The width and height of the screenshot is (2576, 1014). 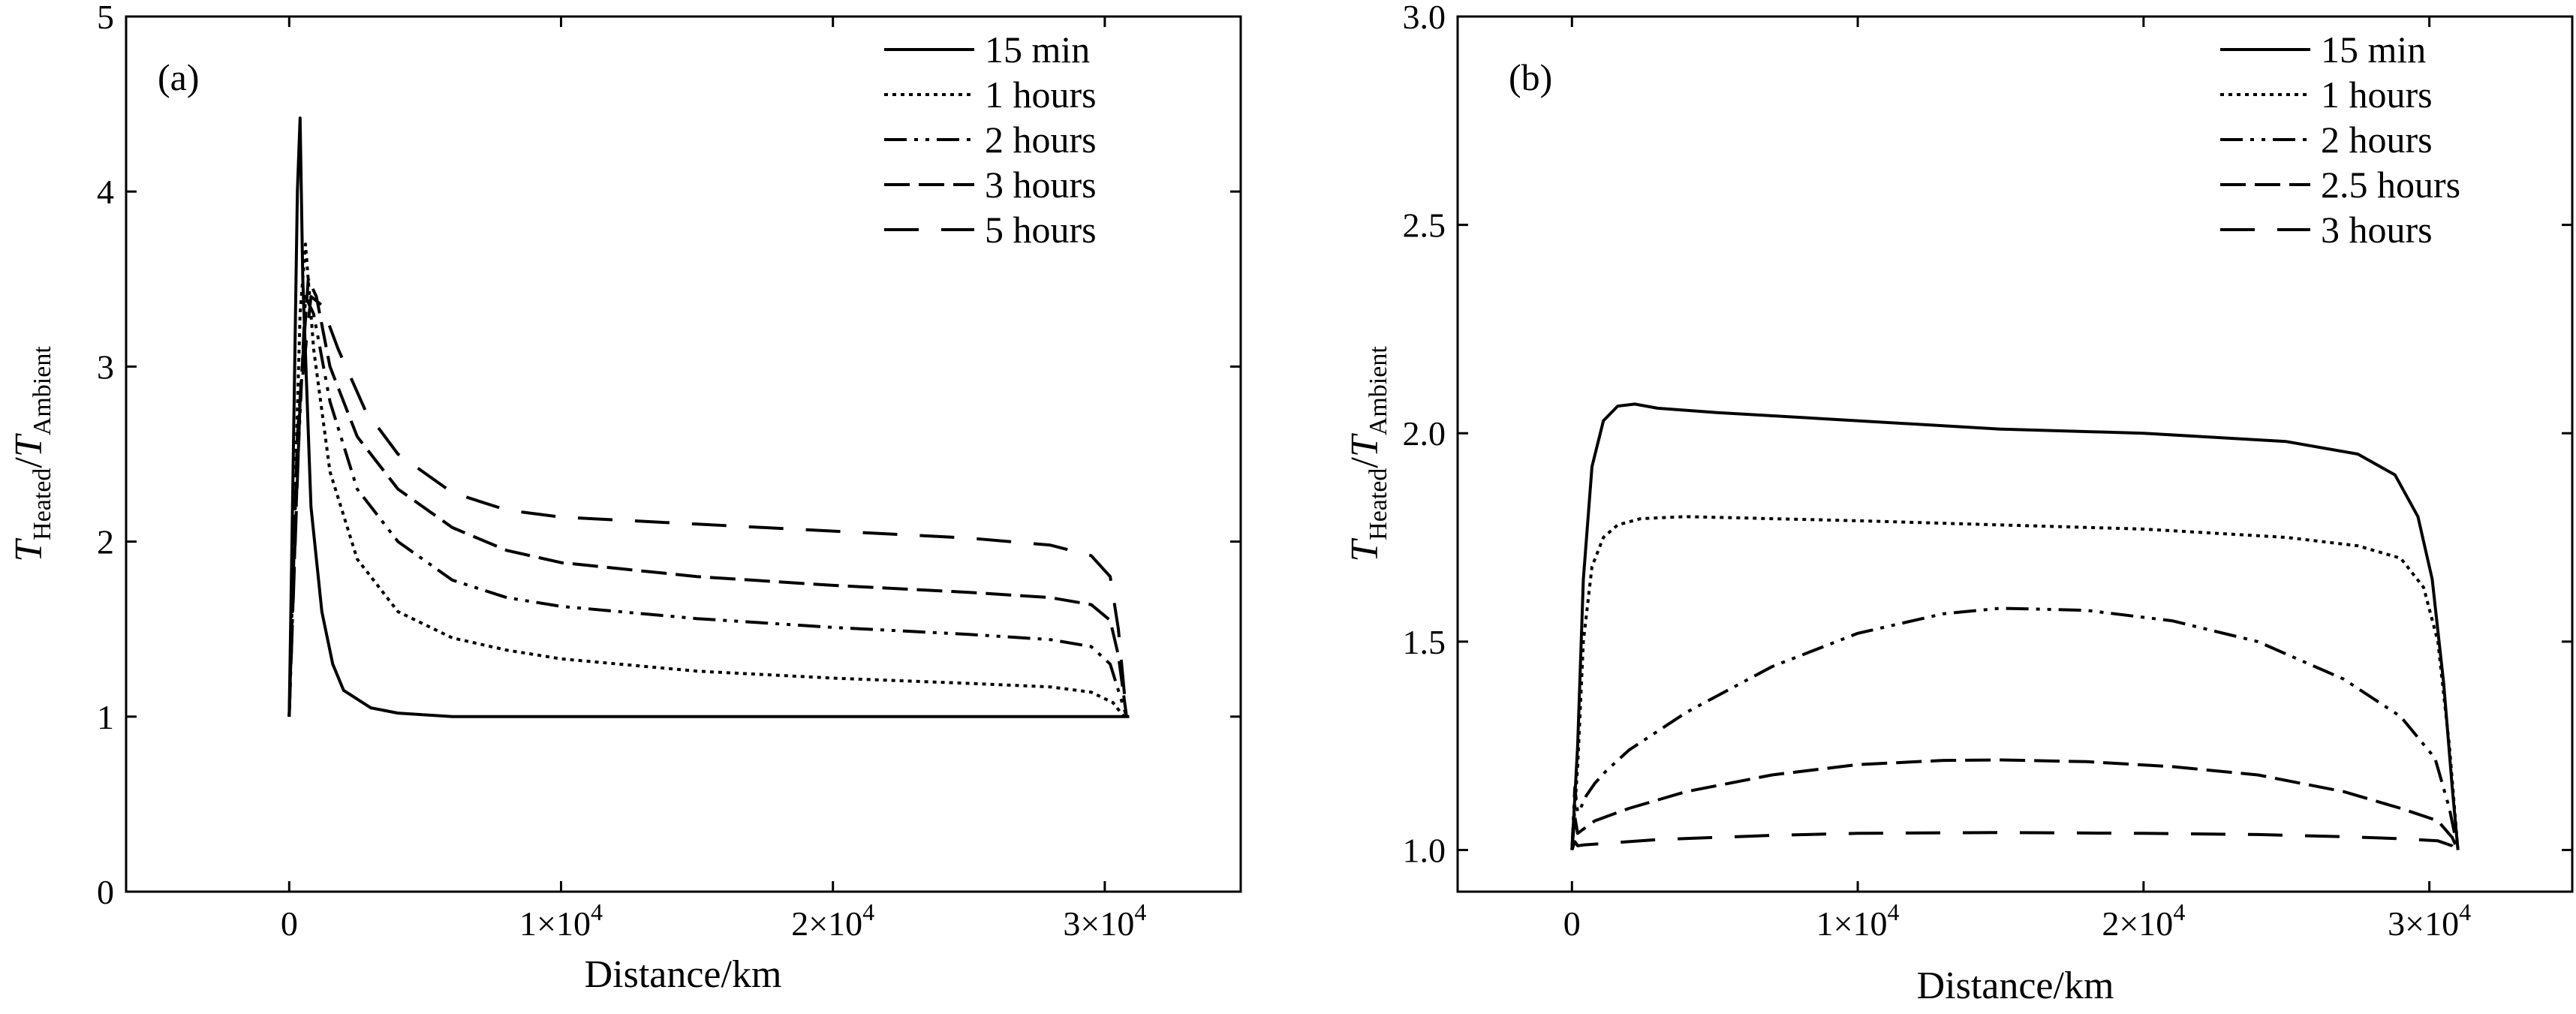 What do you see at coordinates (1365, 462) in the screenshot?
I see `panel-b-y-axis-slash: /` at bounding box center [1365, 462].